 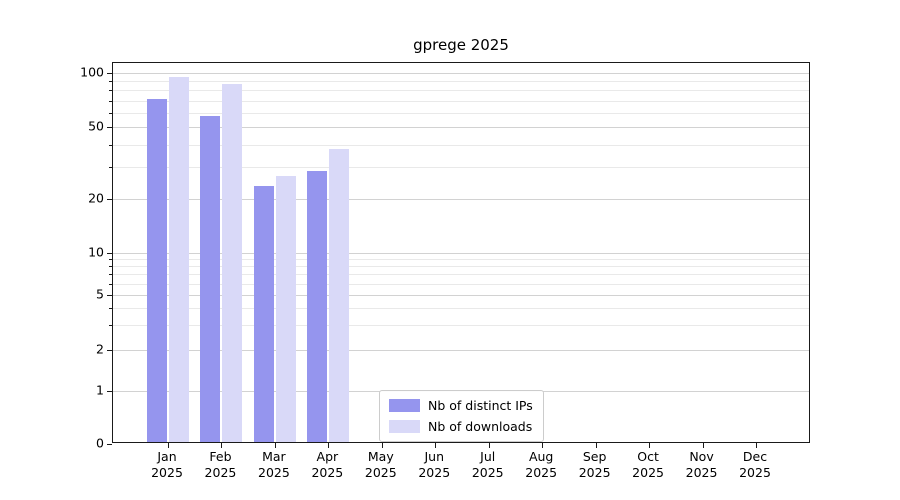 I want to click on x-tick-month: Jan, so click(x=167, y=456).